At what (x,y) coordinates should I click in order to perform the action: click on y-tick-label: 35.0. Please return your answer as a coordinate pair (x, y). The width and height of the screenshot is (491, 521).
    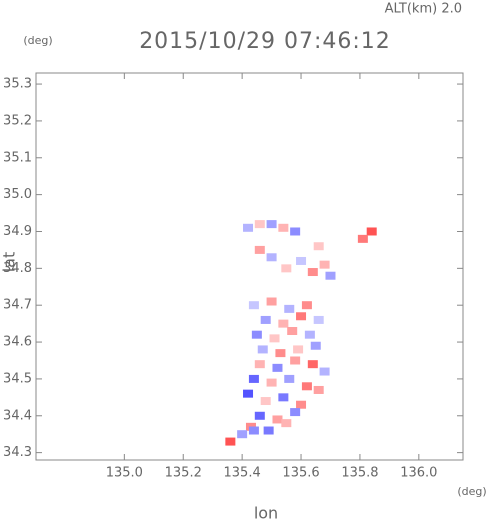
    Looking at the image, I should click on (17, 194).